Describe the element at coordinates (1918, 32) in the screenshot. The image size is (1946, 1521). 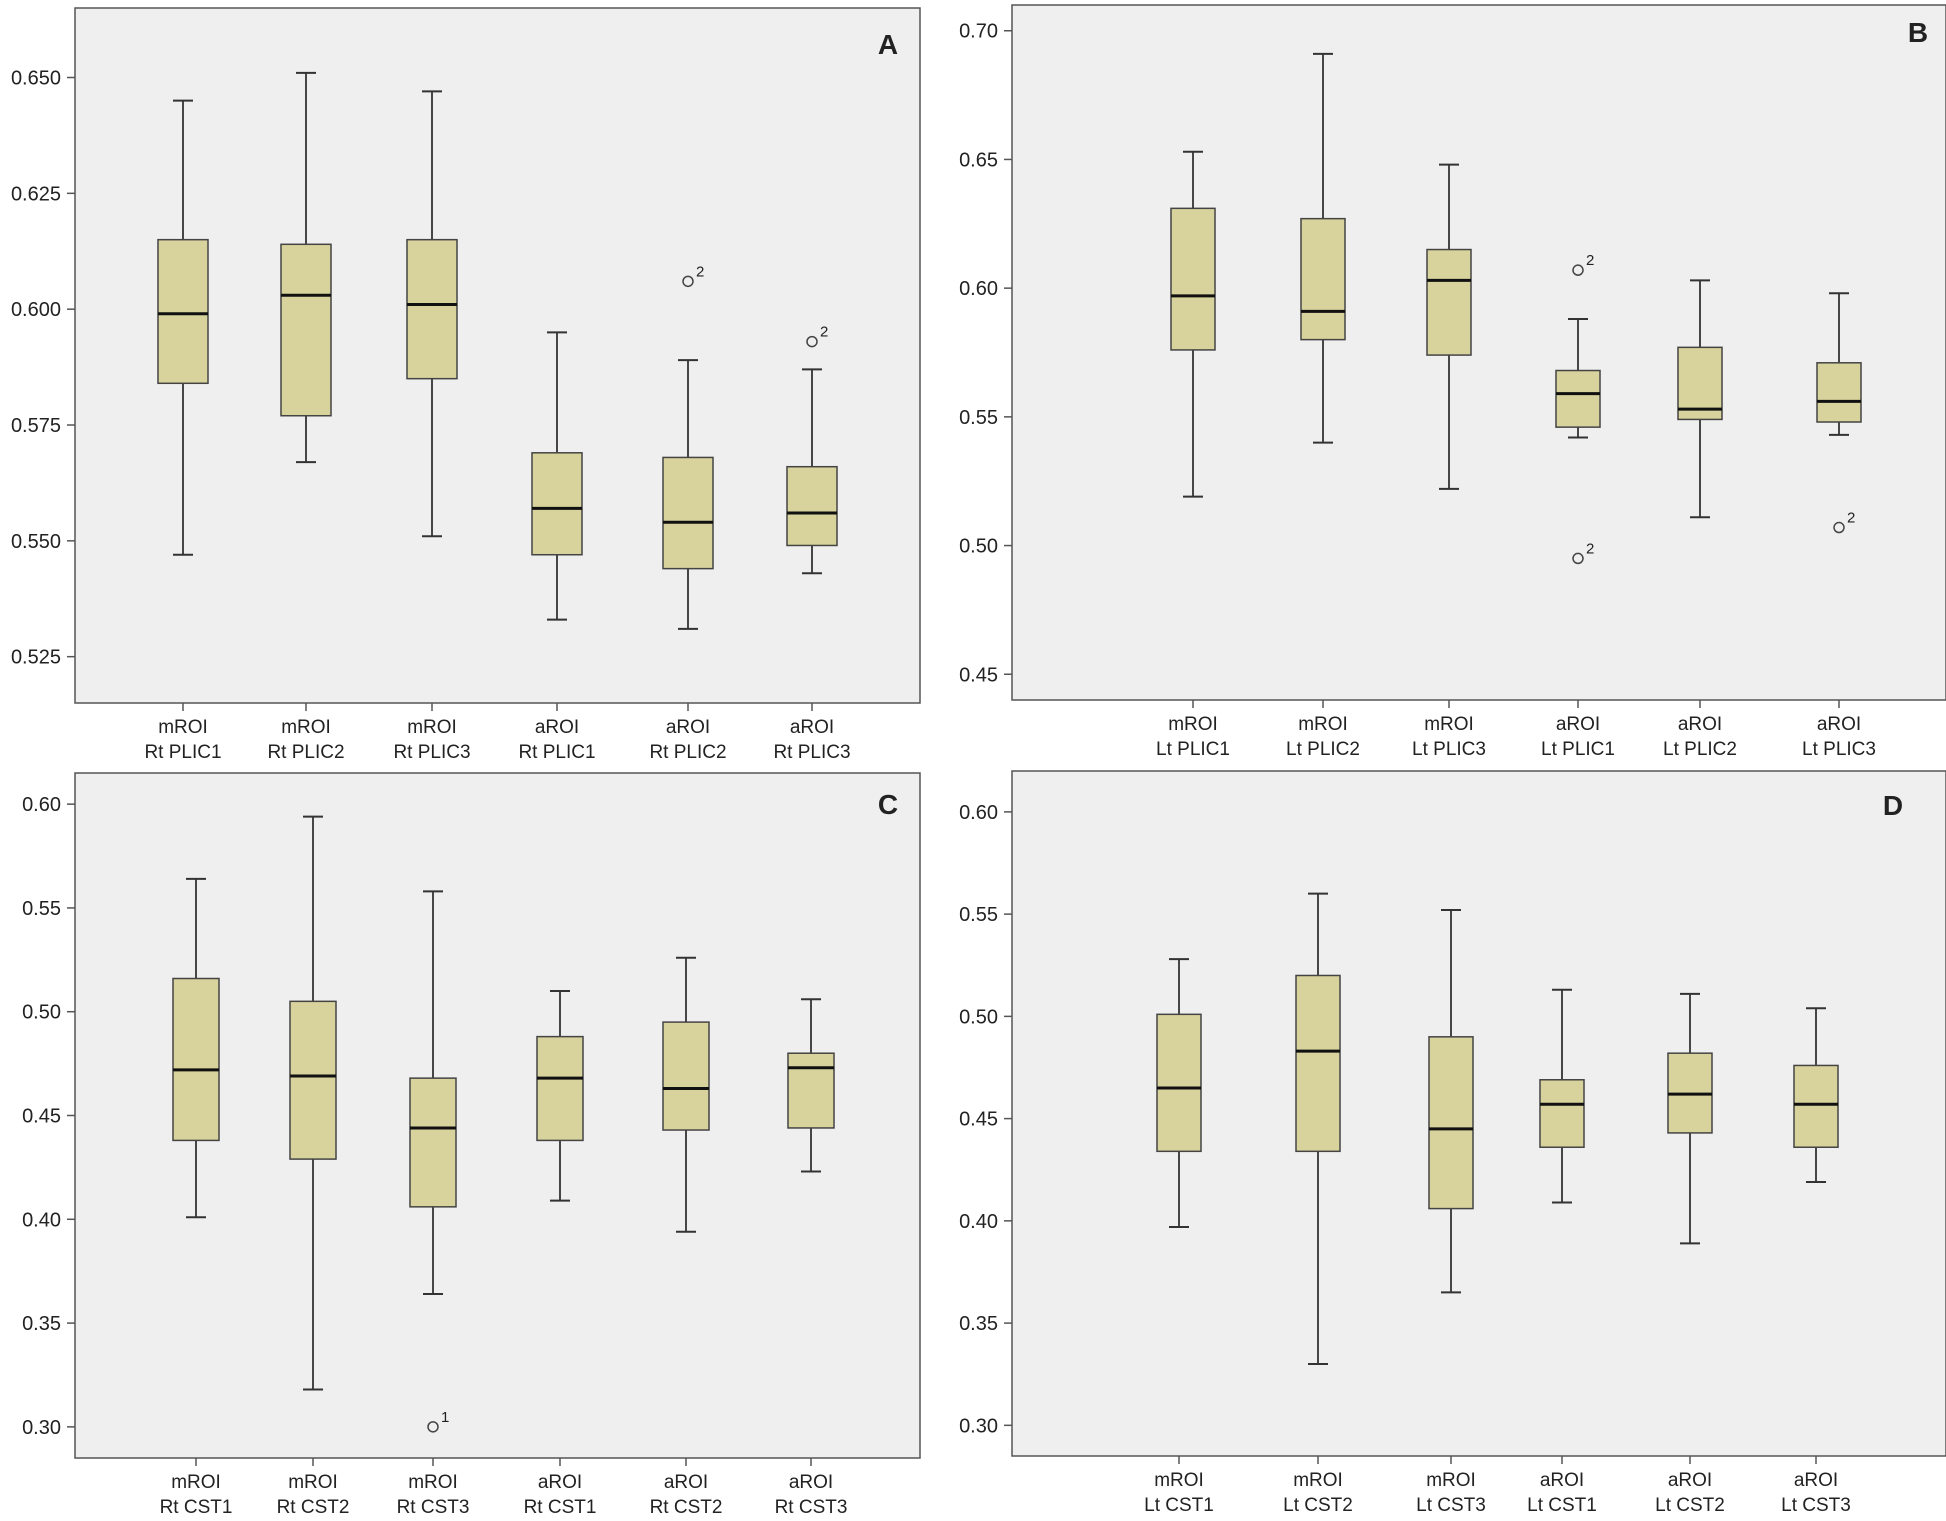
I see `panel-label: B` at that location.